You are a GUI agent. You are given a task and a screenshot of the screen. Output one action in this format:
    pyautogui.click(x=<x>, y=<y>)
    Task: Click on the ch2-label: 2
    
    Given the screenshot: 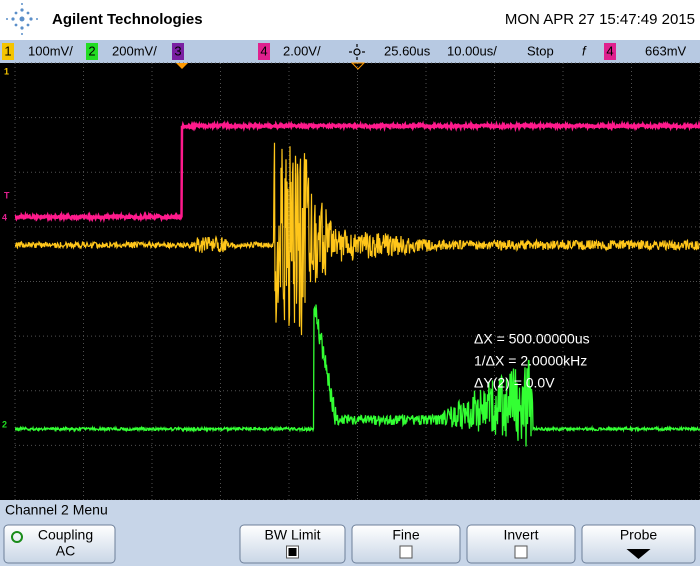 What is the action you would take?
    pyautogui.click(x=91, y=50)
    